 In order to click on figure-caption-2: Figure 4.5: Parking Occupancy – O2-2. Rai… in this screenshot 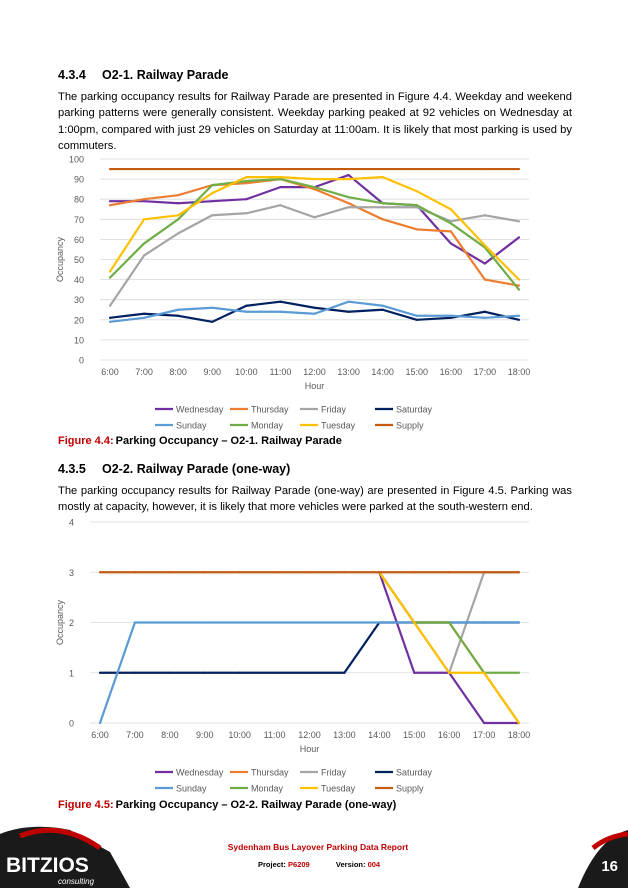, I will do `click(227, 805)`.